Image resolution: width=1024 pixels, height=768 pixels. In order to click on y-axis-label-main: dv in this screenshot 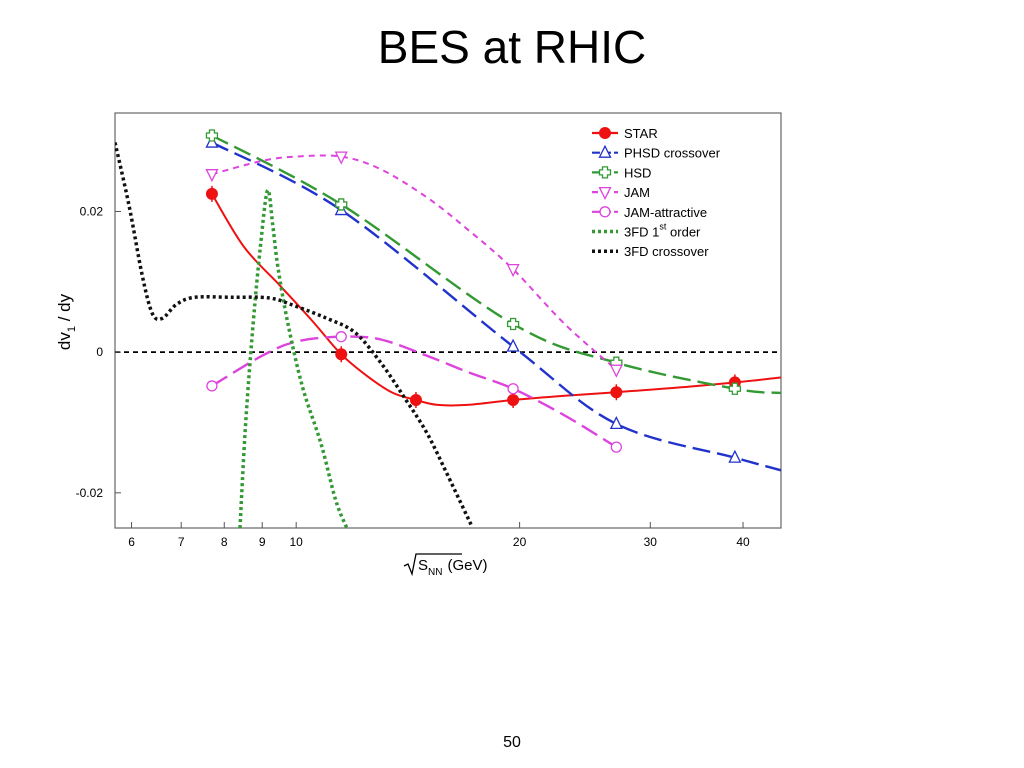, I will do `click(64, 341)`.